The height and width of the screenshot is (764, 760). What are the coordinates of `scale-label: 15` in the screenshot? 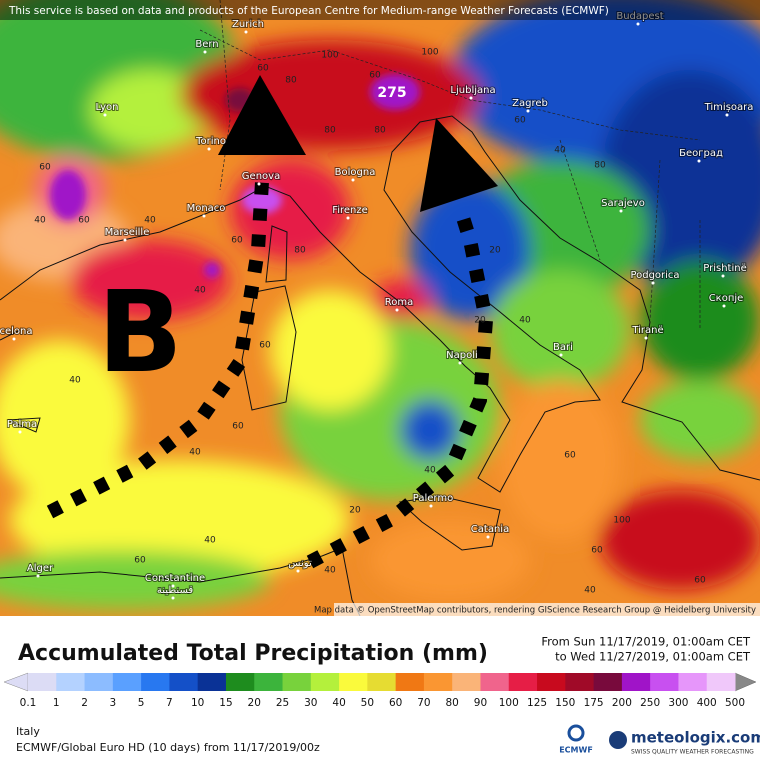 It's located at (225, 703).